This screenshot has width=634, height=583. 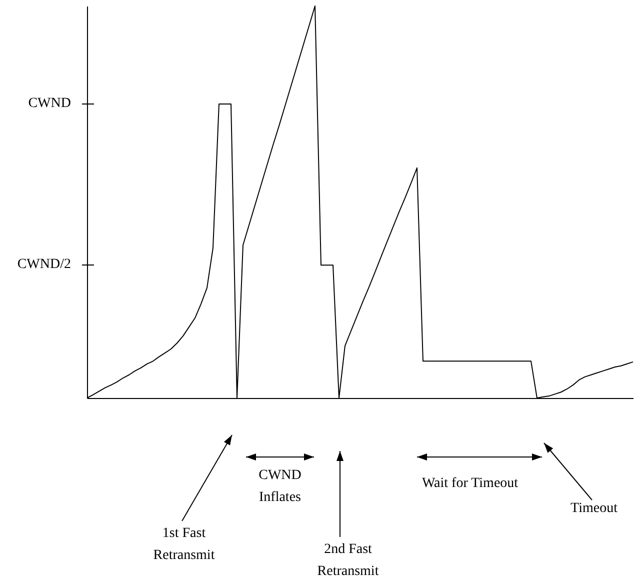 I want to click on text: Wait for Timeout, so click(x=470, y=484).